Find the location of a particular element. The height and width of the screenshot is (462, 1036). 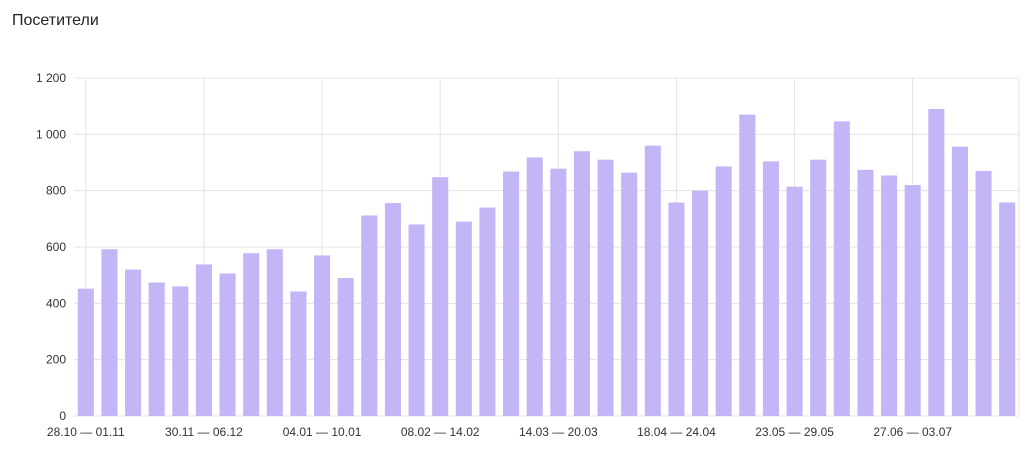

y-tick-label: 400 is located at coordinates (56, 303).